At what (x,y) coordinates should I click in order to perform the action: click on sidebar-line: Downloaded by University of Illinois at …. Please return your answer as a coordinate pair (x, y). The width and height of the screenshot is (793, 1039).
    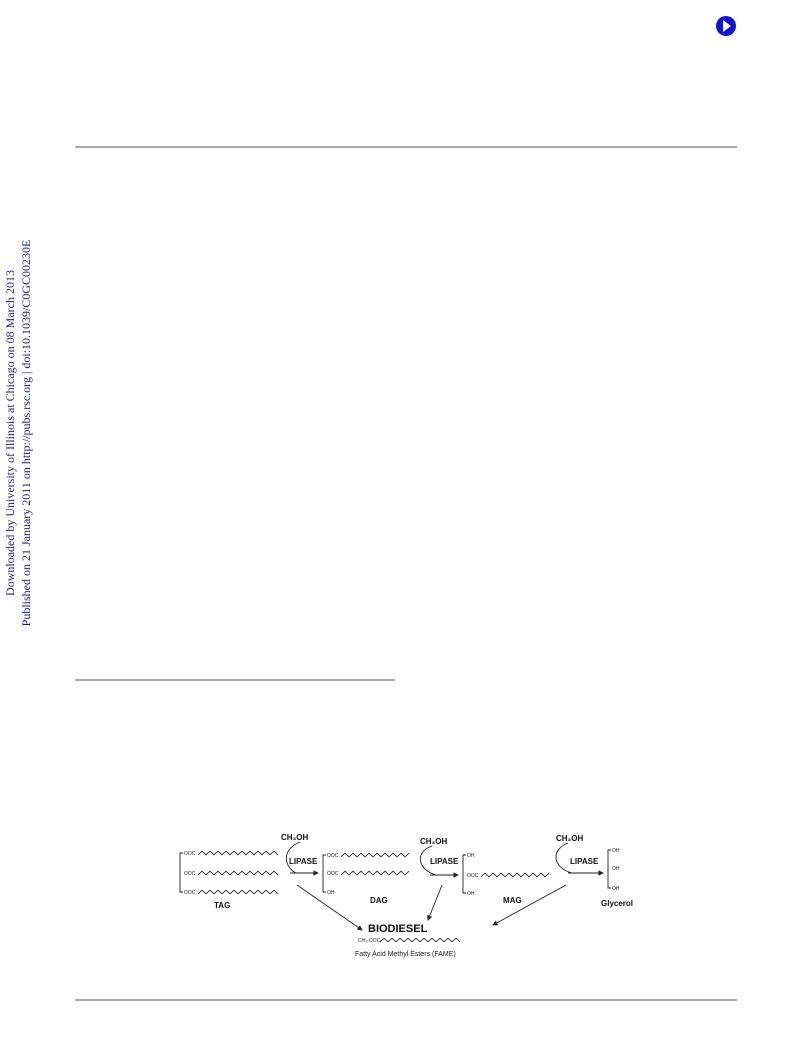
    Looking at the image, I should click on (10, 433).